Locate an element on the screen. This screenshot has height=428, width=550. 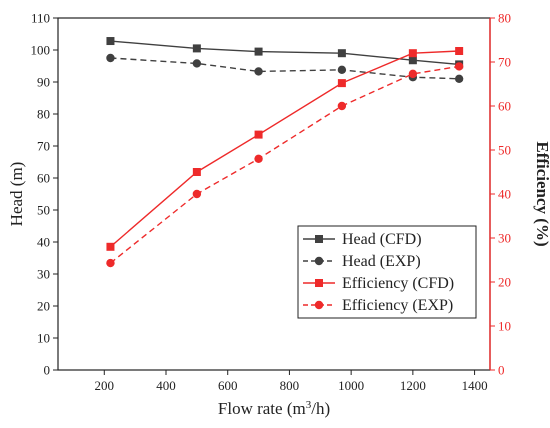
y-left-tick-label: 20 is located at coordinates (43, 306).